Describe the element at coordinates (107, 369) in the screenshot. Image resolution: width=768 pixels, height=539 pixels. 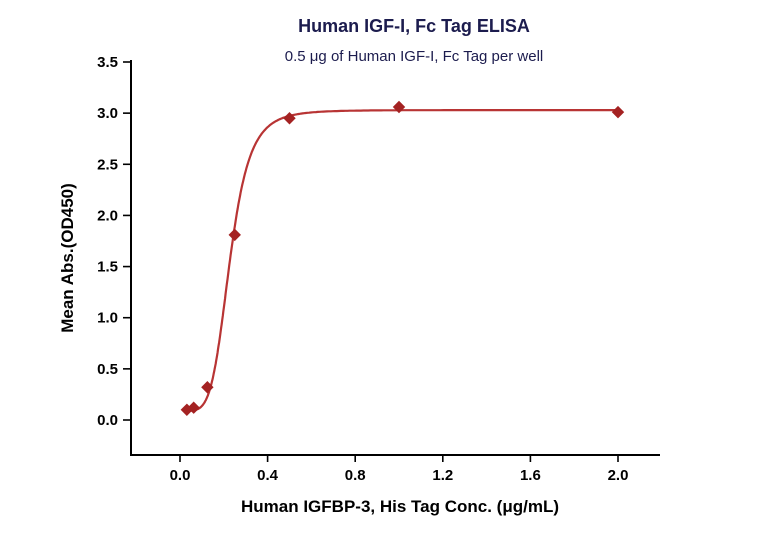
I see `y-tick-label: 0.5` at that location.